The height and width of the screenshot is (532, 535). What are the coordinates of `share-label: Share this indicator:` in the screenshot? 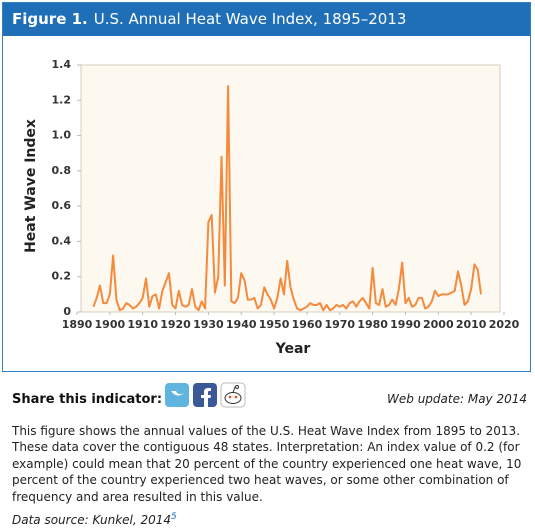 It's located at (87, 399).